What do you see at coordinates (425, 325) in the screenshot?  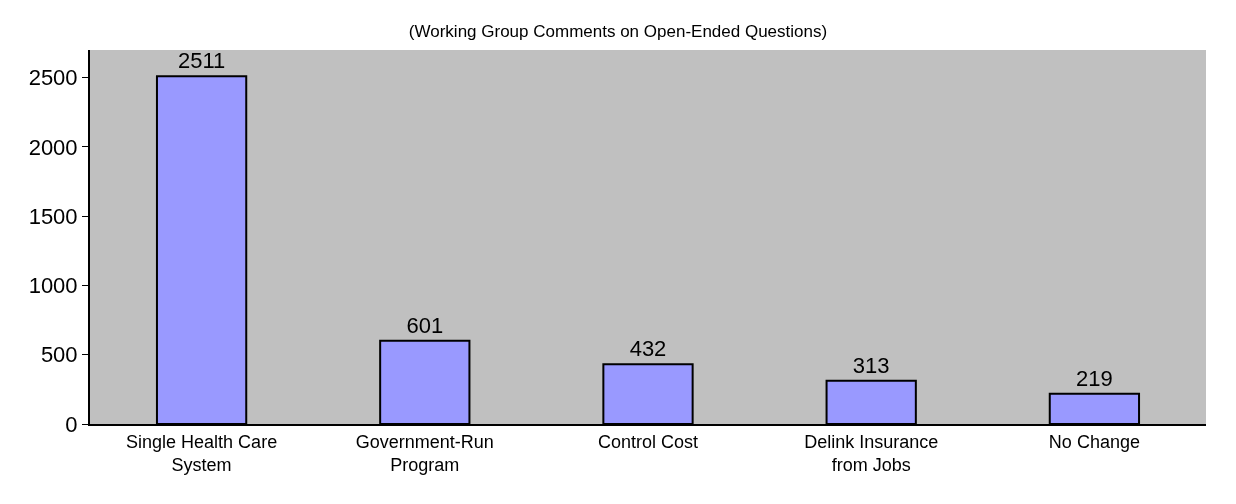 I see `data-label: 601` at bounding box center [425, 325].